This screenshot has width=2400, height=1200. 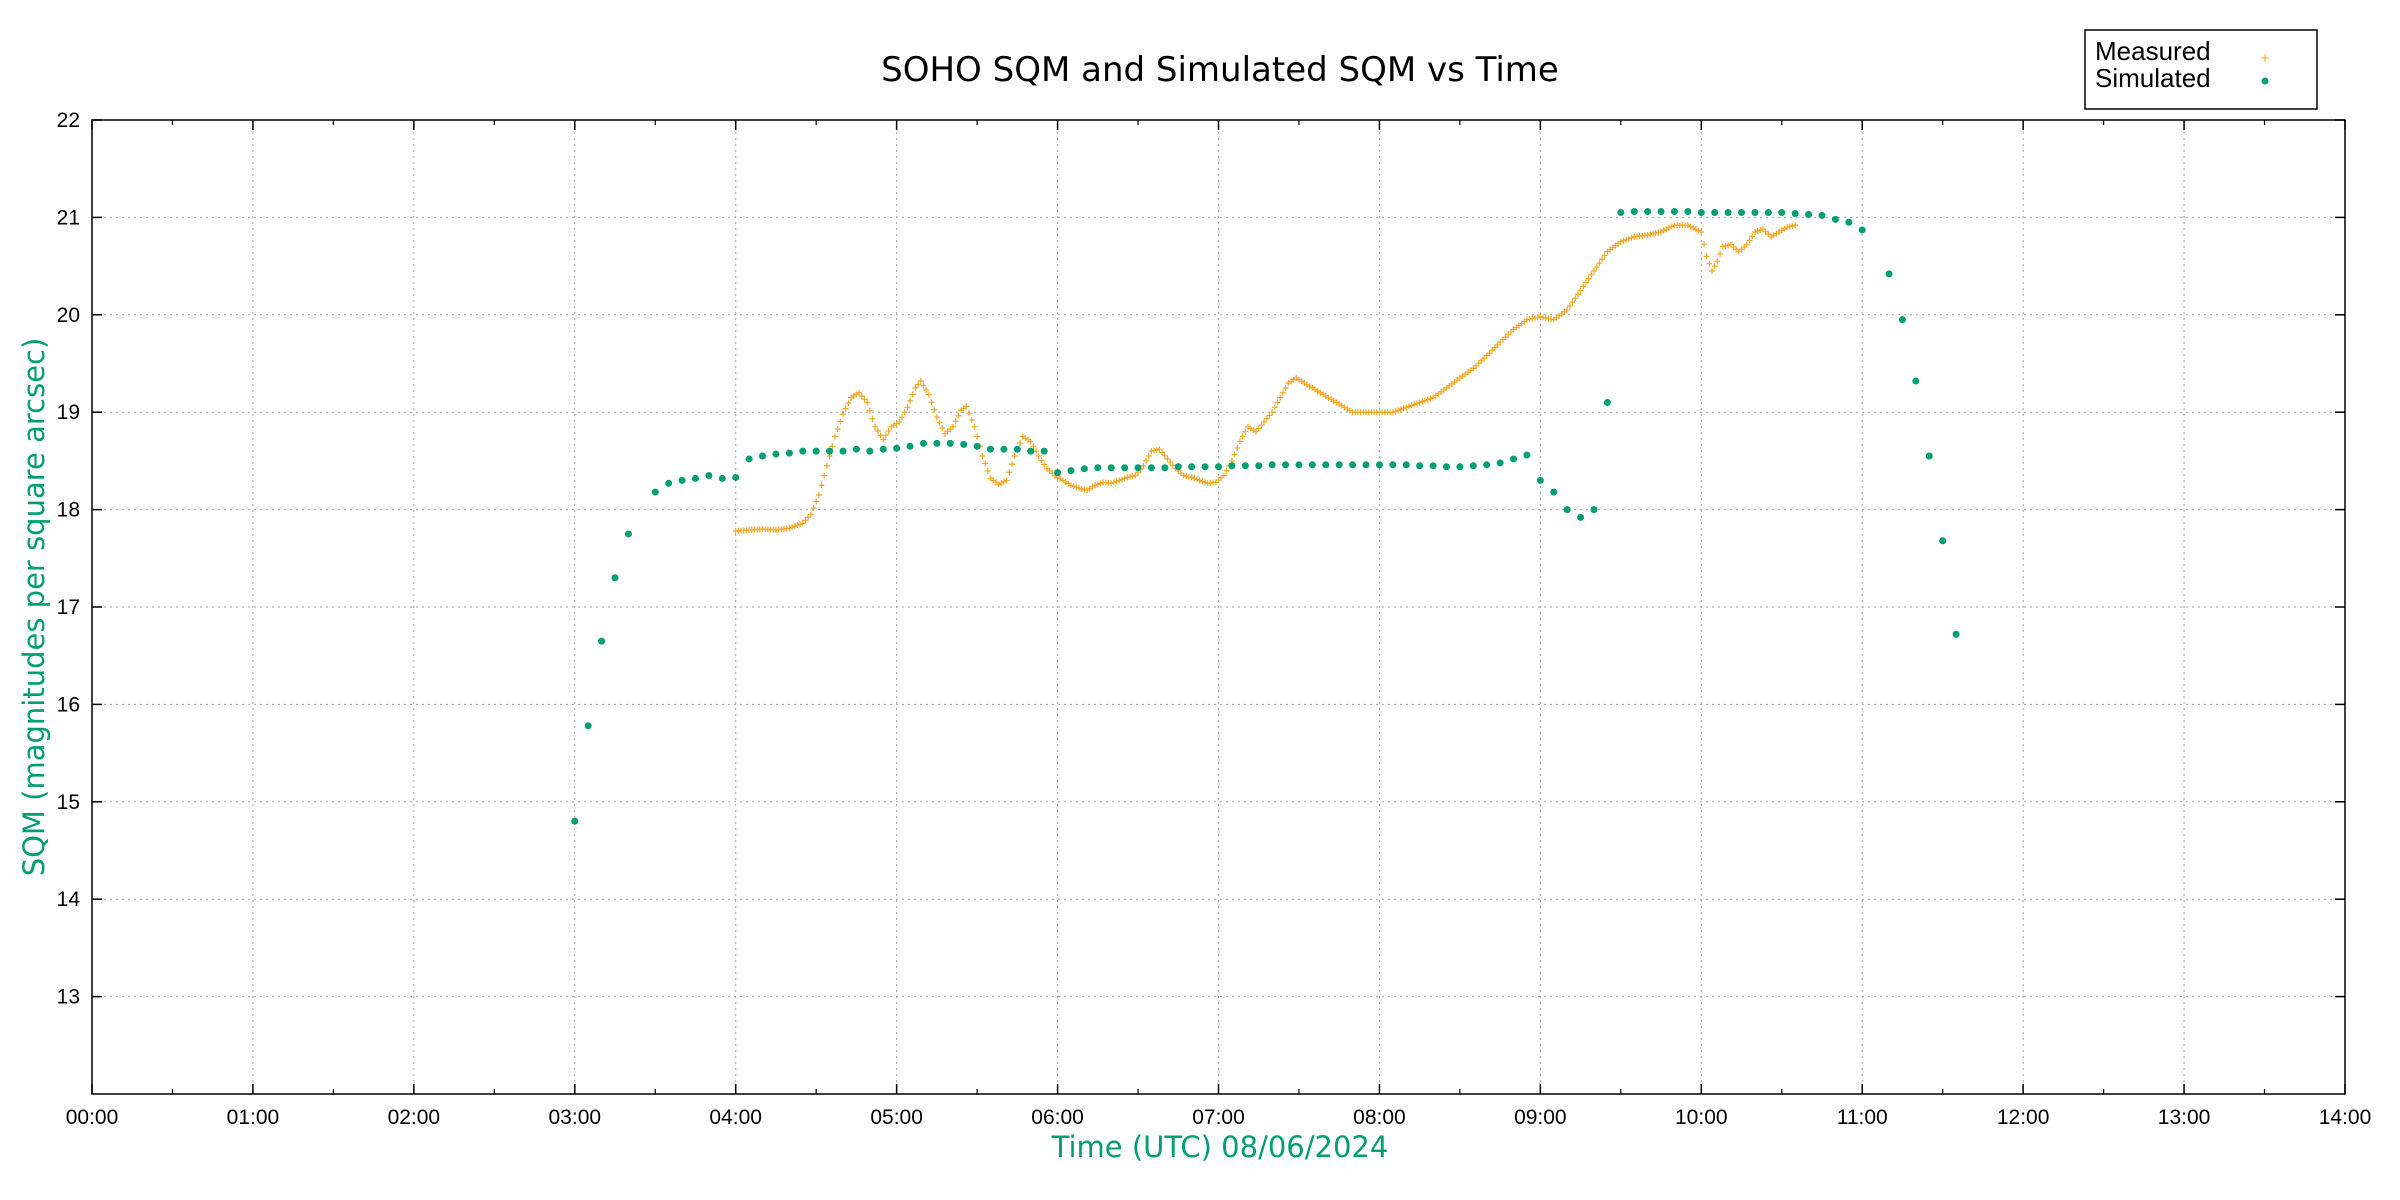 What do you see at coordinates (2265, 81) in the screenshot?
I see `legend-marker-simulated` at bounding box center [2265, 81].